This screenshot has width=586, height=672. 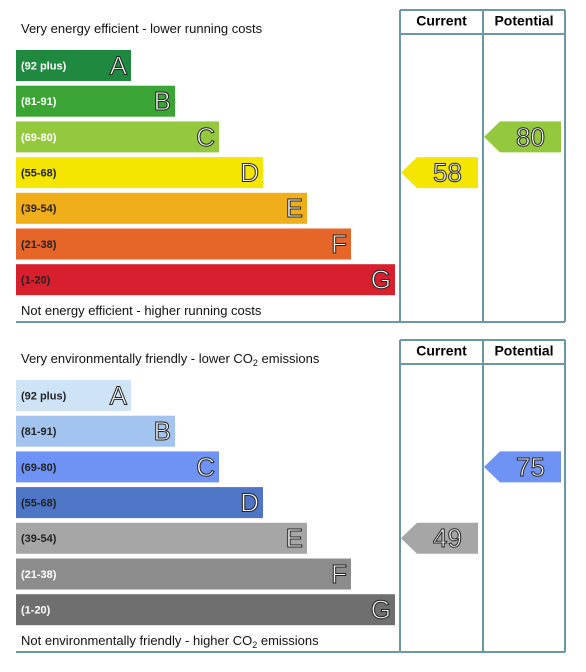 I want to click on rating-value: 49, so click(x=447, y=538).